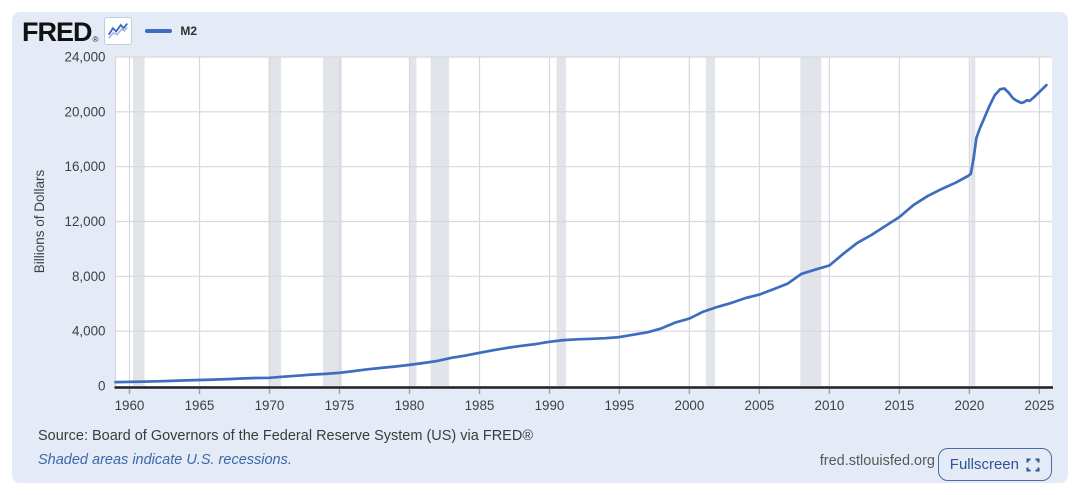  Describe the element at coordinates (189, 31) in the screenshot. I see `legend-series-label: M2` at that location.